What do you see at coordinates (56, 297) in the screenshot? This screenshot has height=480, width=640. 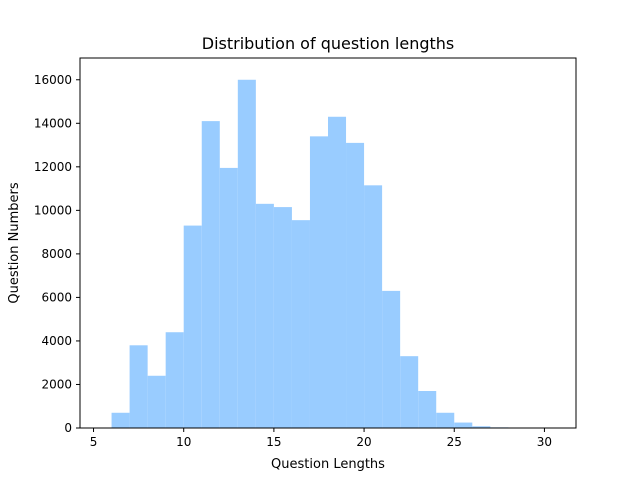 I see `y-tick-label-3: 6000` at bounding box center [56, 297].